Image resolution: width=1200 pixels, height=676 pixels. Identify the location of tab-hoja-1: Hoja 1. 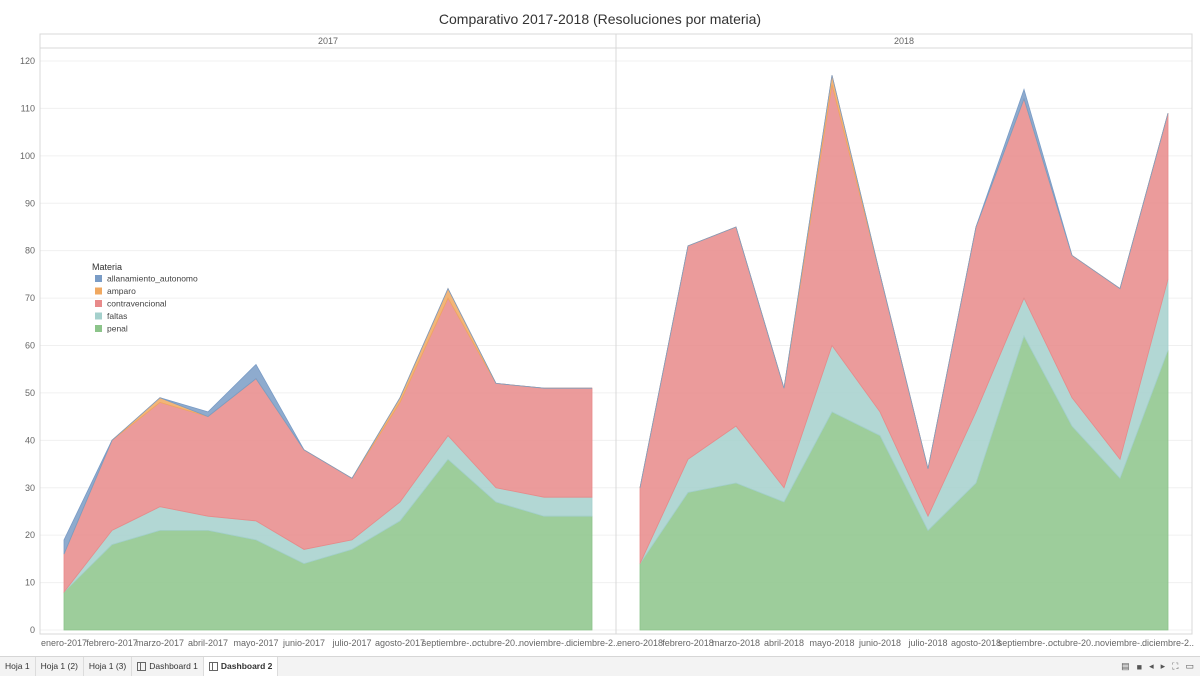
(18, 666).